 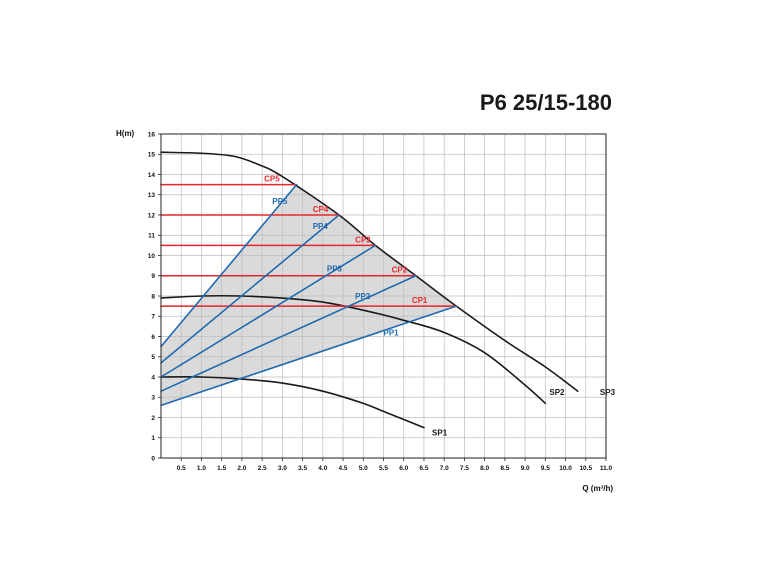 What do you see at coordinates (302, 468) in the screenshot?
I see `x-tick-label-3.5: 3.5` at bounding box center [302, 468].